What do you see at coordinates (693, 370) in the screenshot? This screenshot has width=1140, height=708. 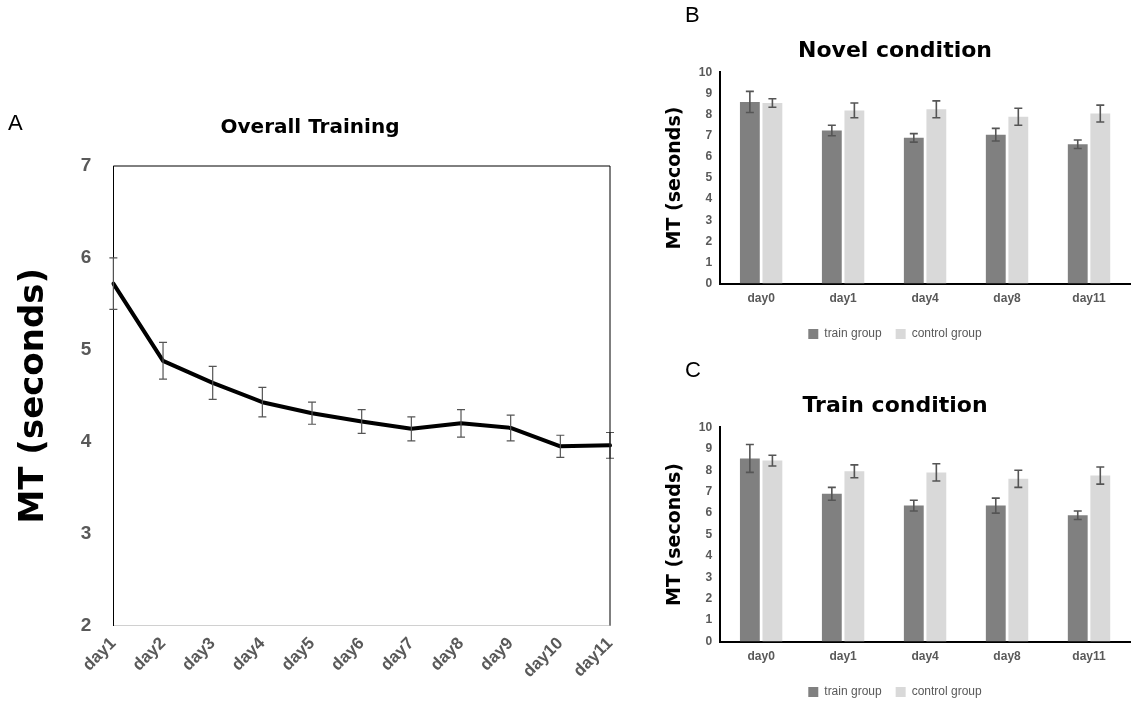 I see `text: C` at bounding box center [693, 370].